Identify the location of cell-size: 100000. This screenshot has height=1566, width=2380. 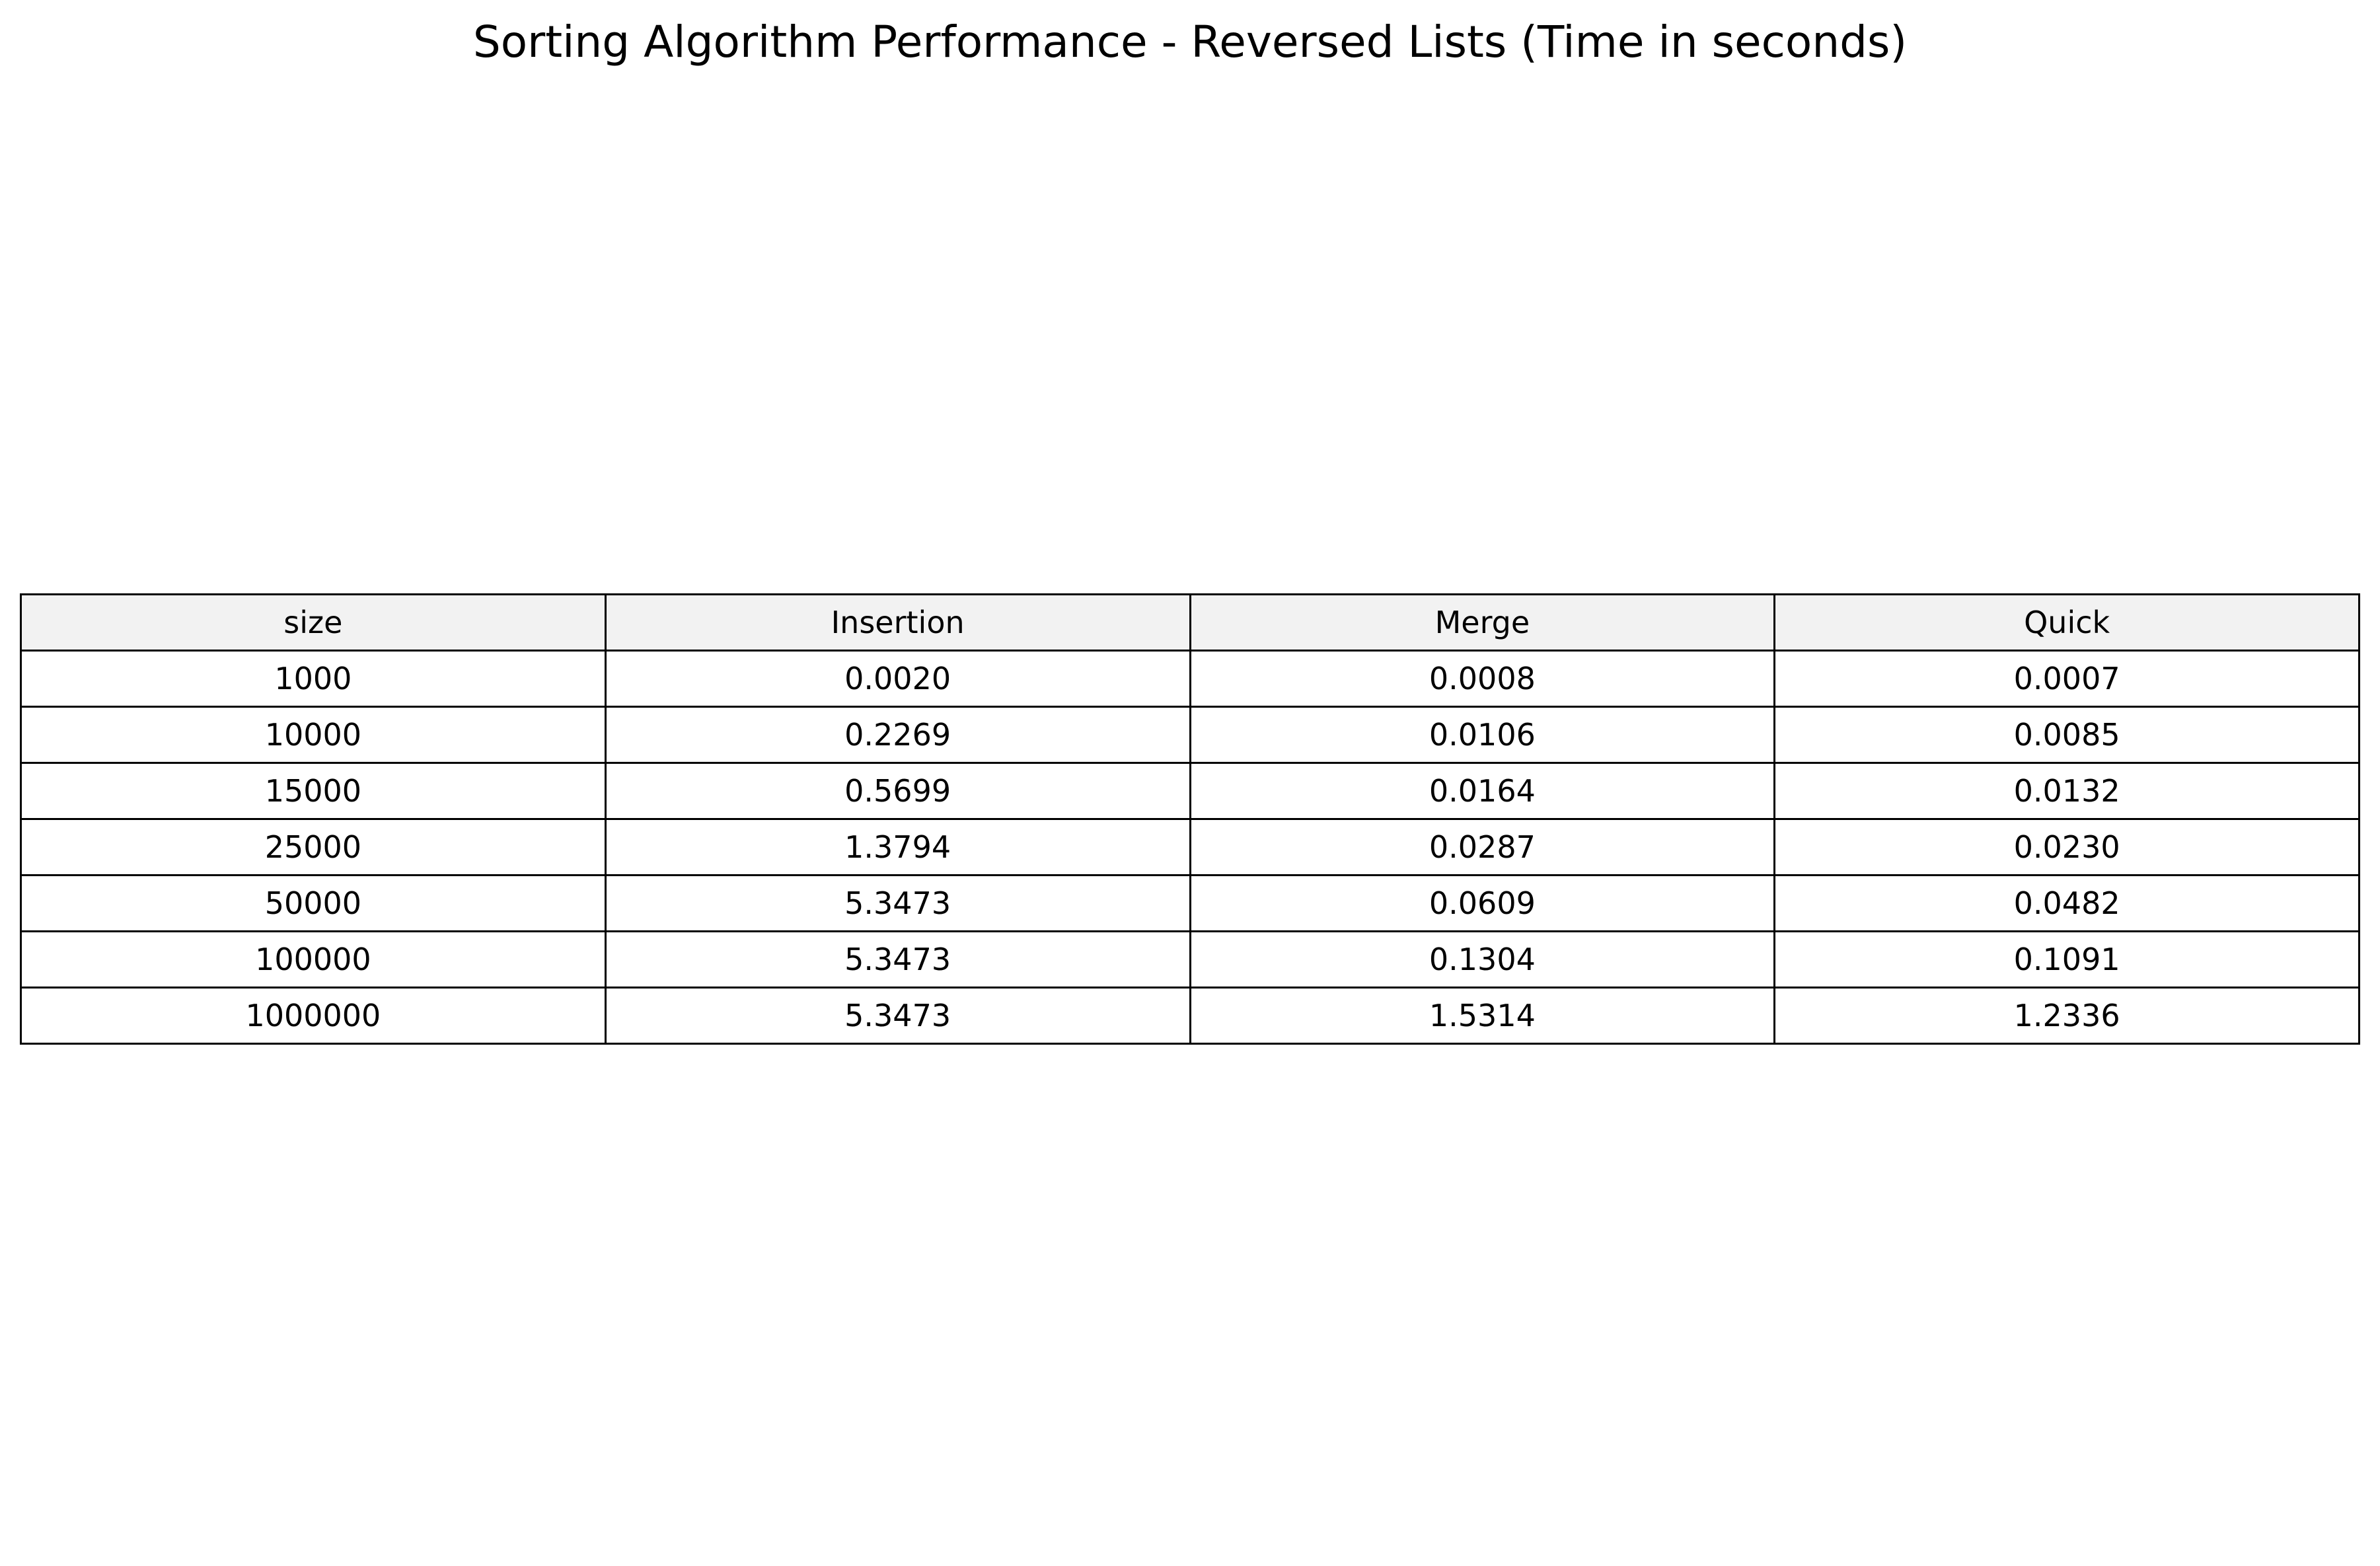
(313, 959).